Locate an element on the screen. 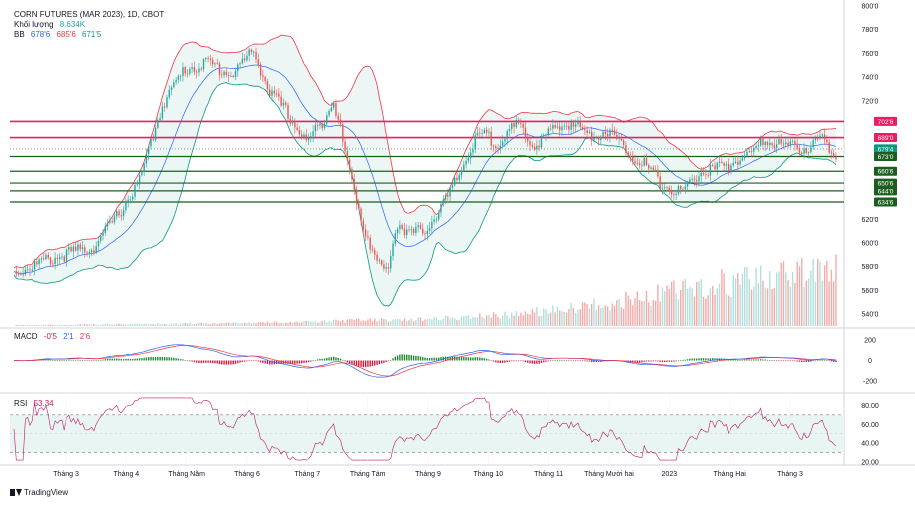 Image resolution: width=915 pixels, height=505 pixels. tradingview-logo-text: TradingView is located at coordinates (46, 492).